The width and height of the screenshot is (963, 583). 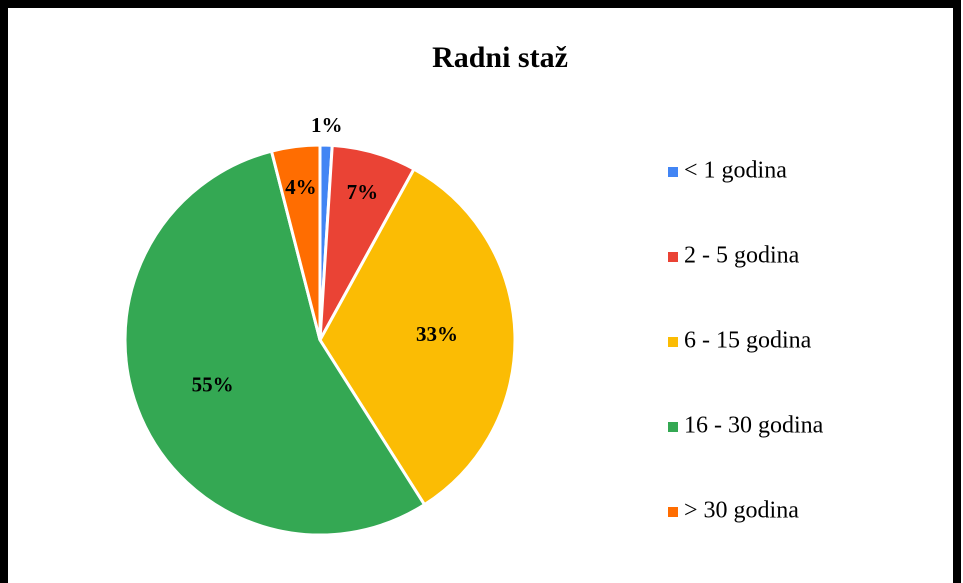 What do you see at coordinates (742, 256) in the screenshot?
I see `legend-label: 2 - 5 godina` at bounding box center [742, 256].